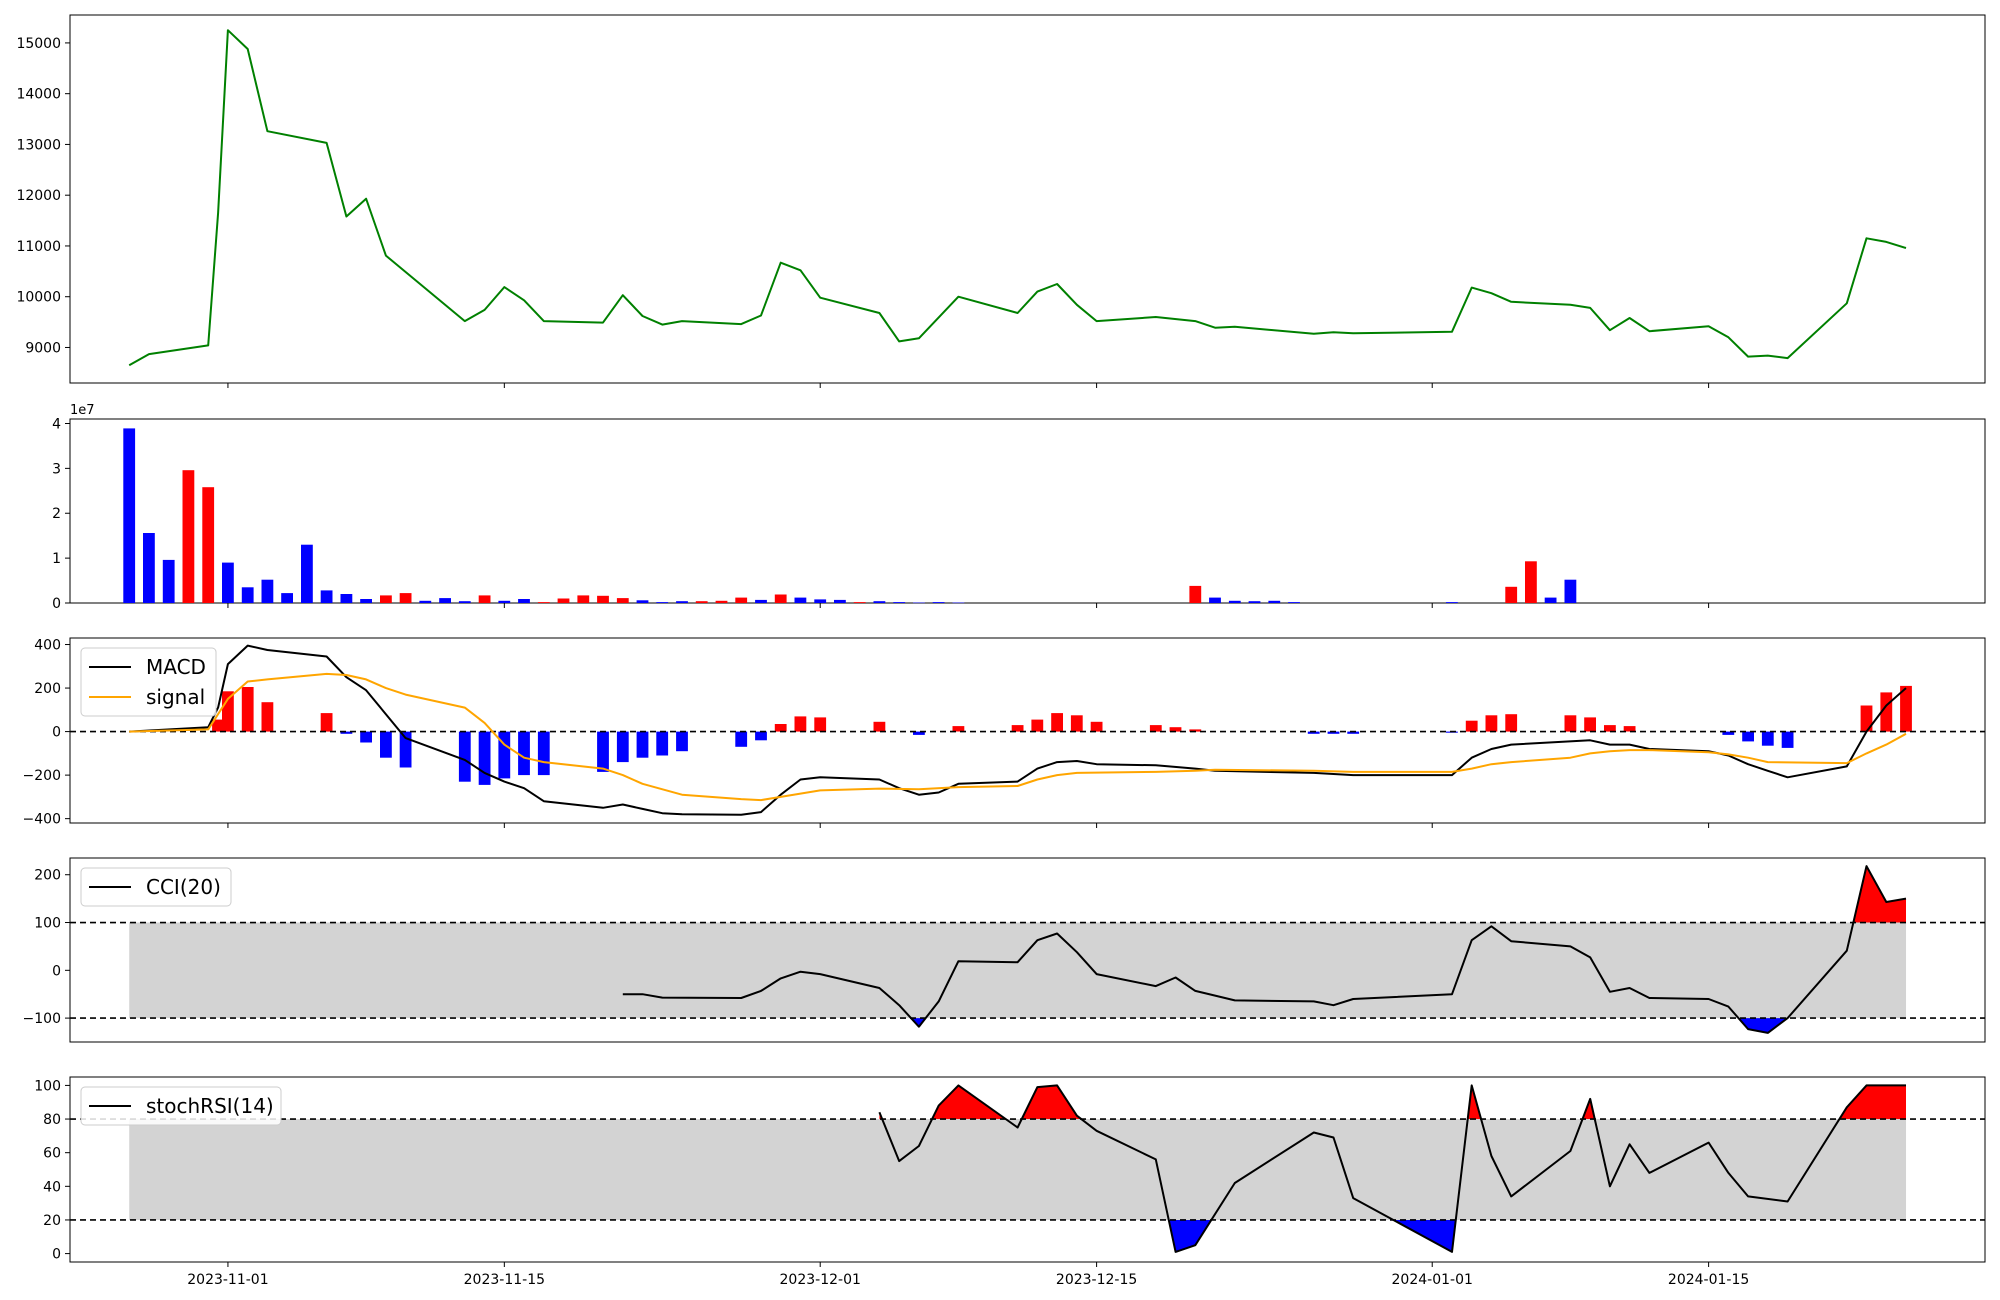 The image size is (2000, 1300). Describe the element at coordinates (175, 697) in the screenshot. I see `legend-label: signal` at that location.